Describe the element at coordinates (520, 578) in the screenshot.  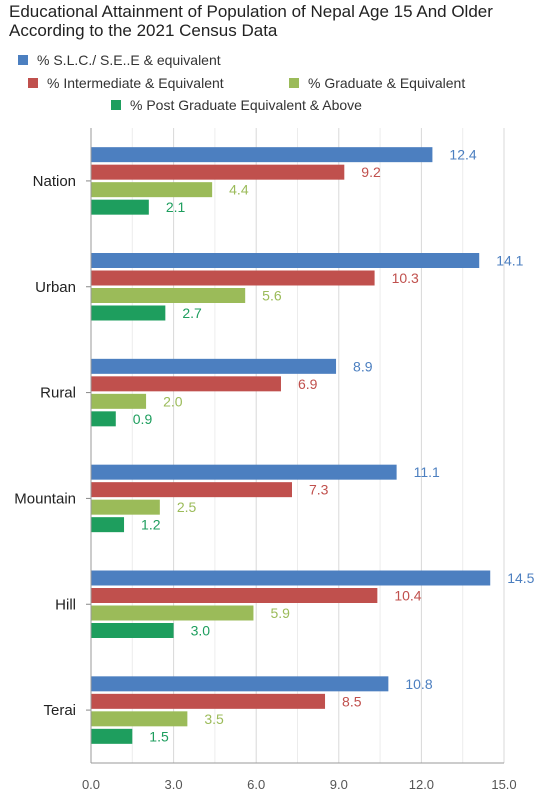
I see `data-label: 14.5` at that location.